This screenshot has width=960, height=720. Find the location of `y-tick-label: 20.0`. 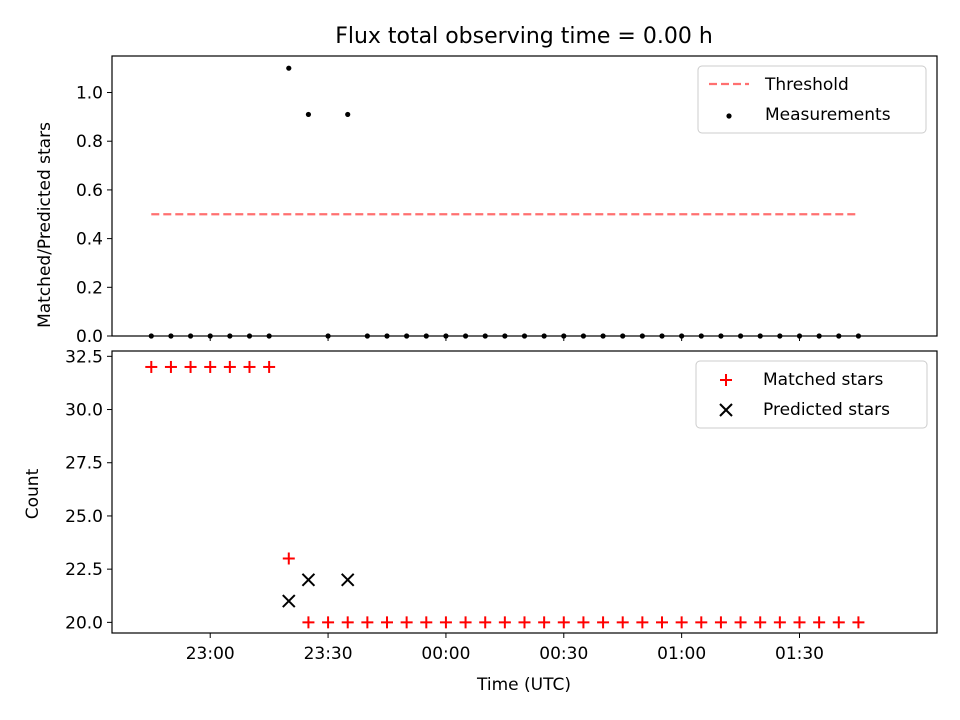

y-tick-label: 20.0 is located at coordinates (84, 623).